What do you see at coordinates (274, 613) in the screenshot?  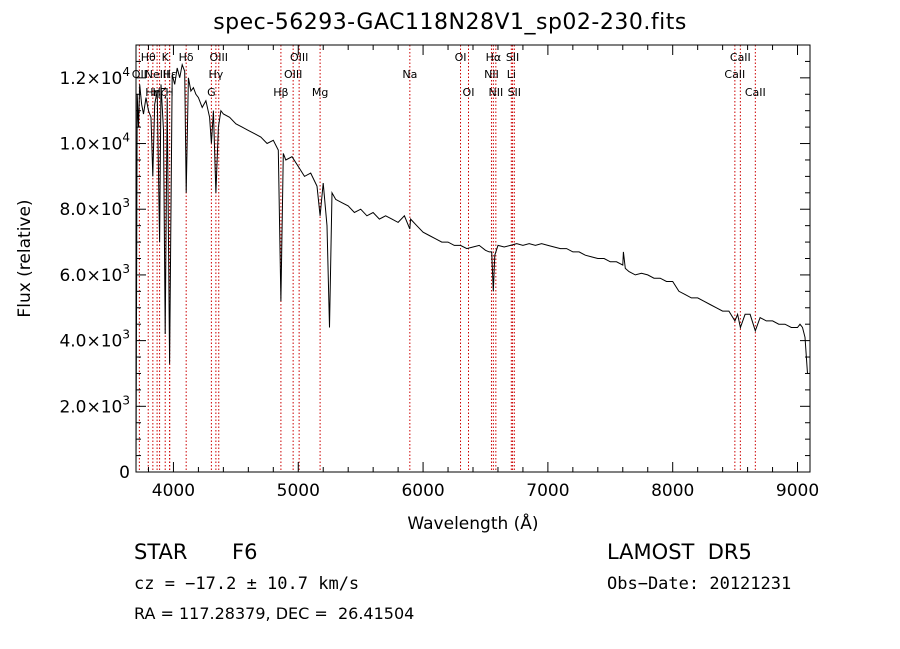 I see `coordinates: RA = 117.28379, DEC = 26.41504` at bounding box center [274, 613].